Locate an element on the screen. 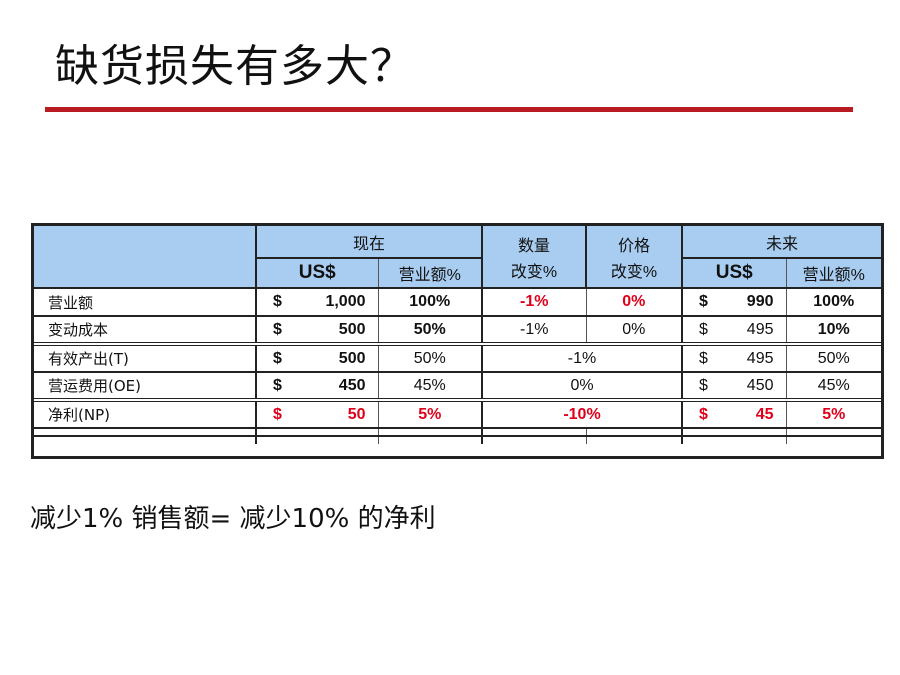 The image size is (900, 675). header-qty-change-line2: 改变% is located at coordinates (534, 272).